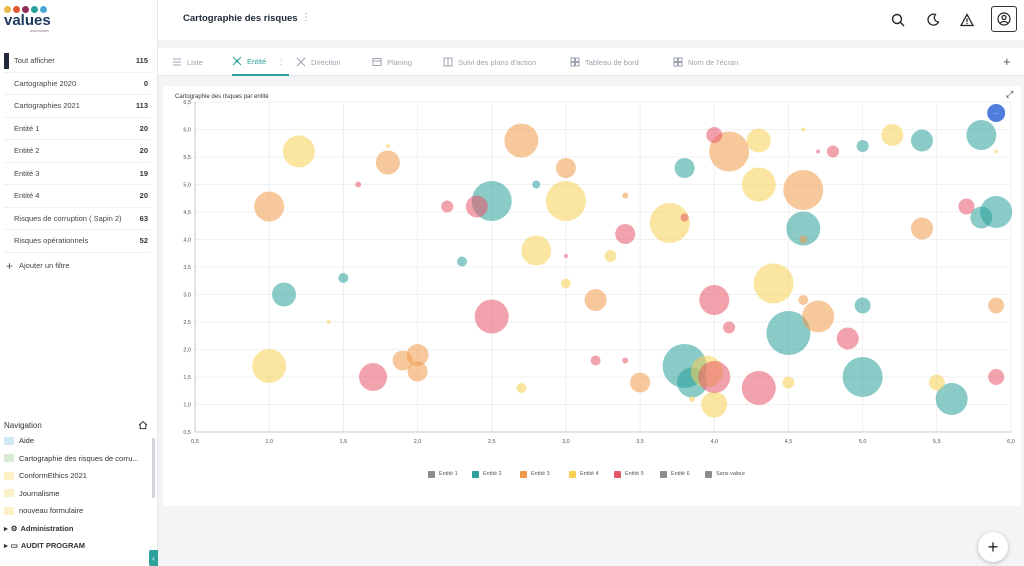  Describe the element at coordinates (77, 219) in the screenshot. I see `filter-item: Risques de corruption ( Sapin 2) 63` at that location.